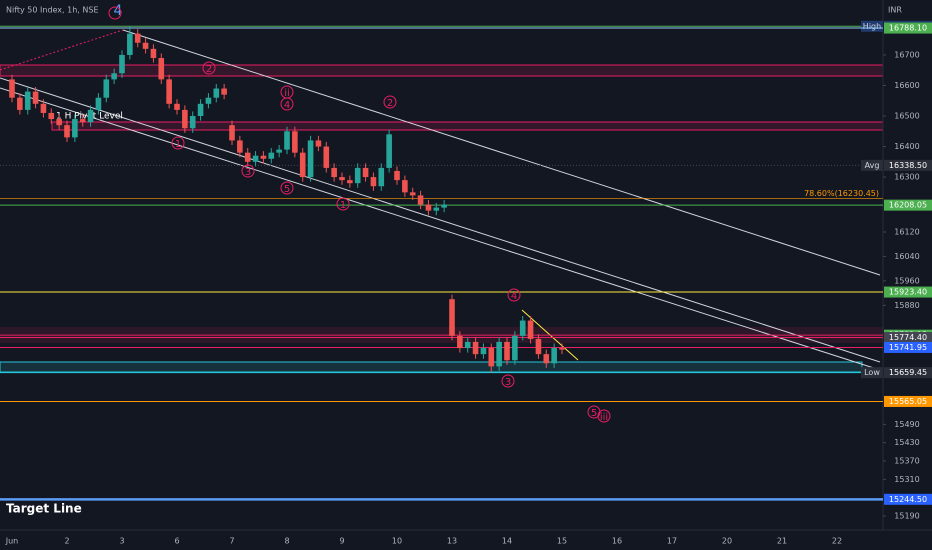 This screenshot has width=932, height=550. Describe the element at coordinates (895, 10) in the screenshot. I see `currency: INR` at that location.